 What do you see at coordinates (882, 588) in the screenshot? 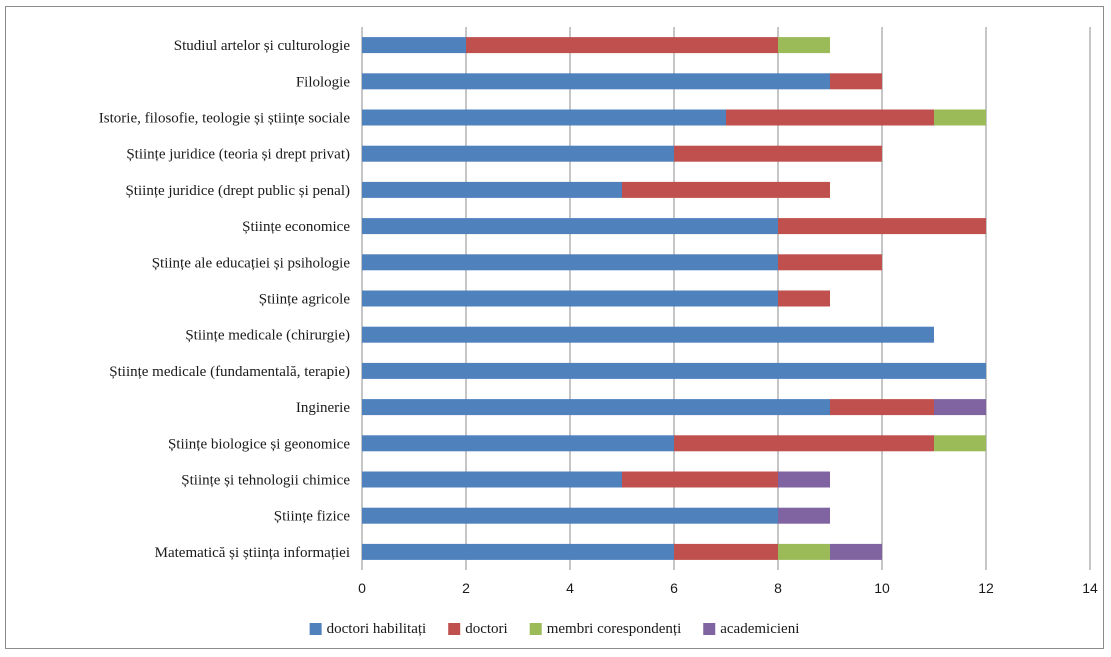
I see `x-tick-label: 10` at bounding box center [882, 588].